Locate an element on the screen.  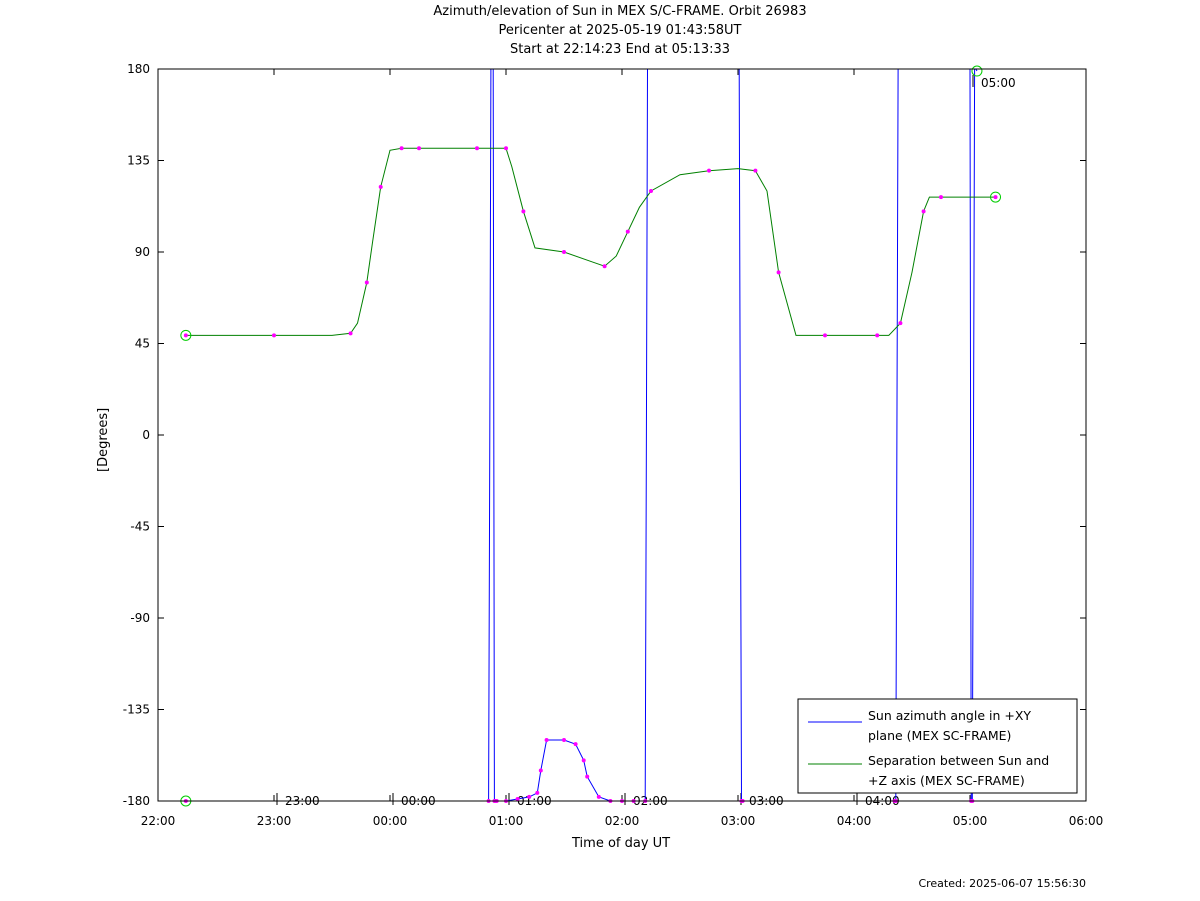
chart-title-line-2: Pericenter at 2025-05-19 01:43:58UT is located at coordinates (620, 30).